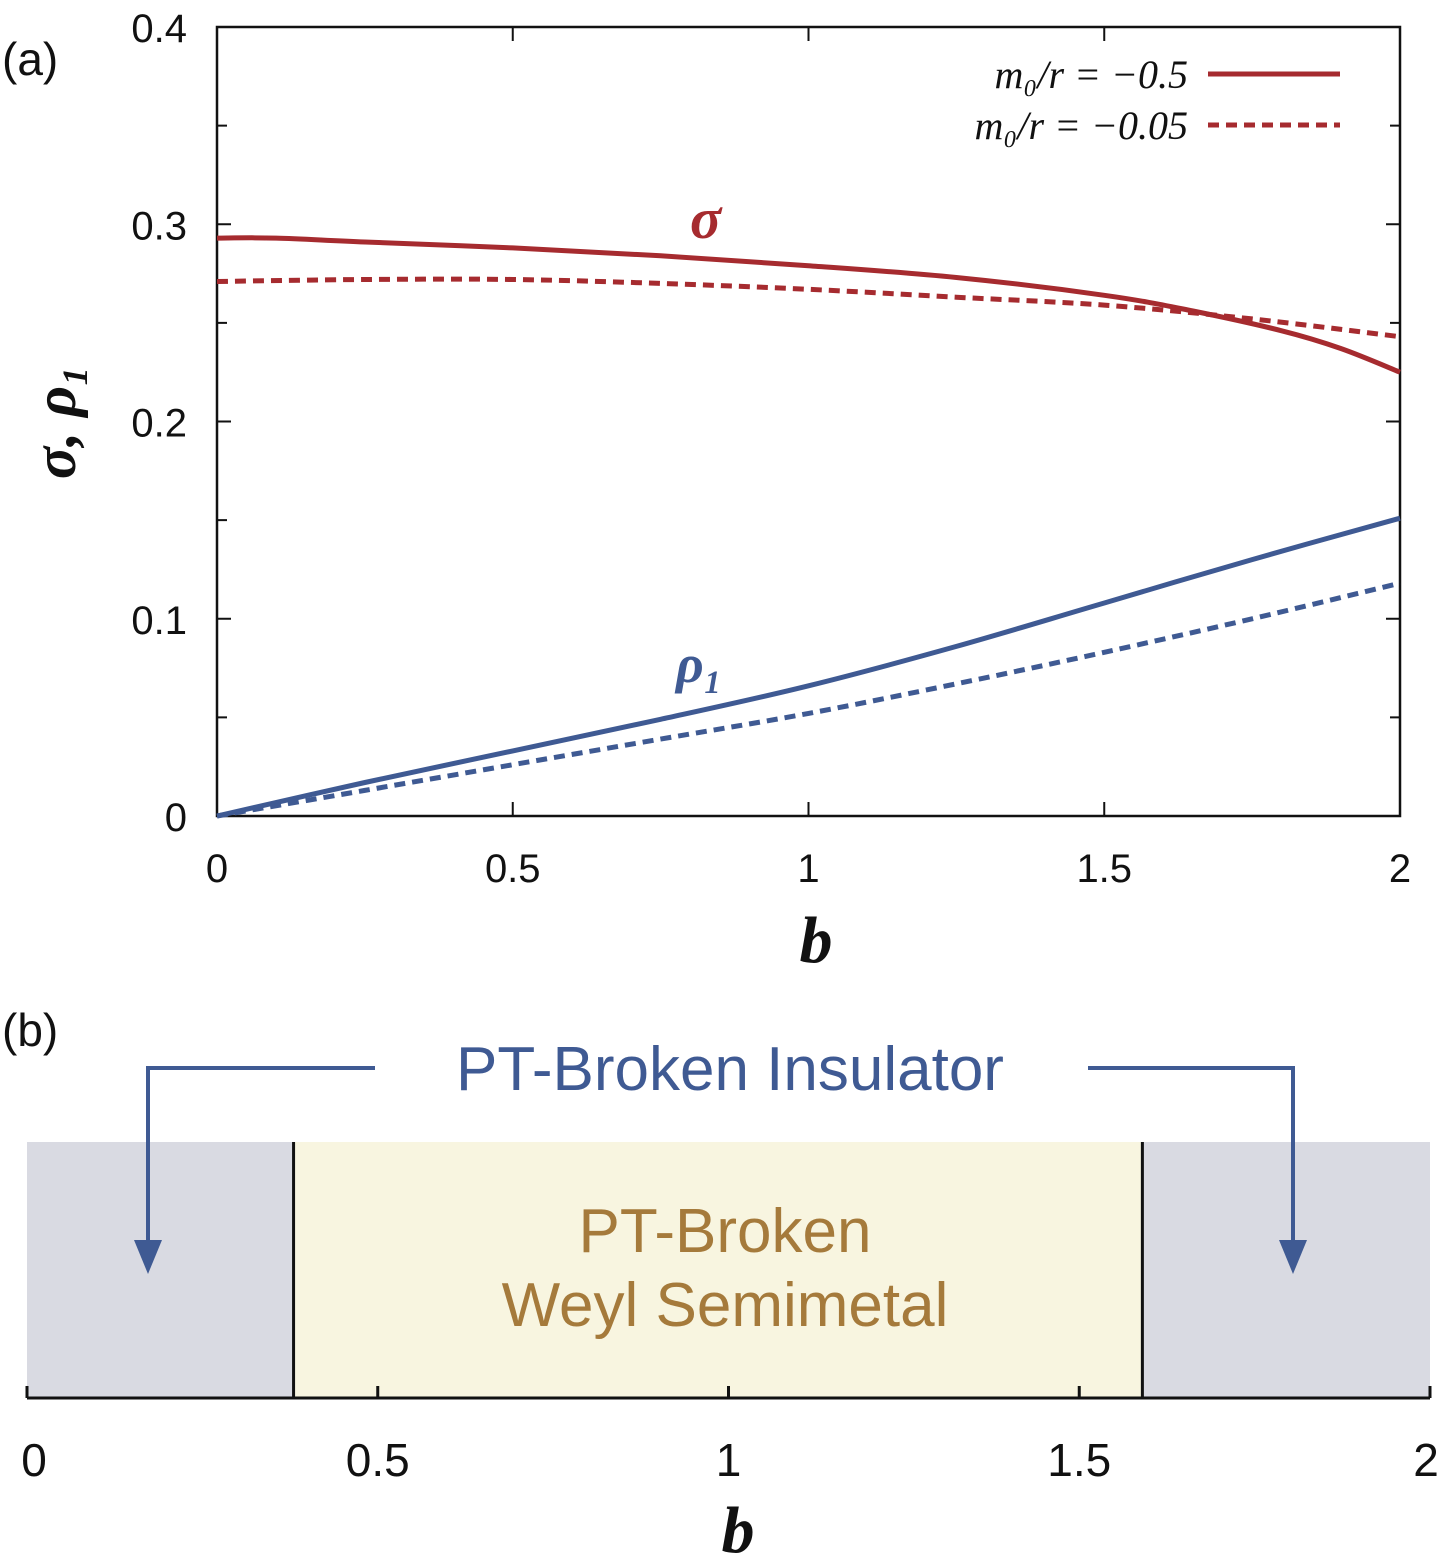 The image size is (1454, 1562). I want to click on phase-x-tick-label: 1, so click(729, 1460).